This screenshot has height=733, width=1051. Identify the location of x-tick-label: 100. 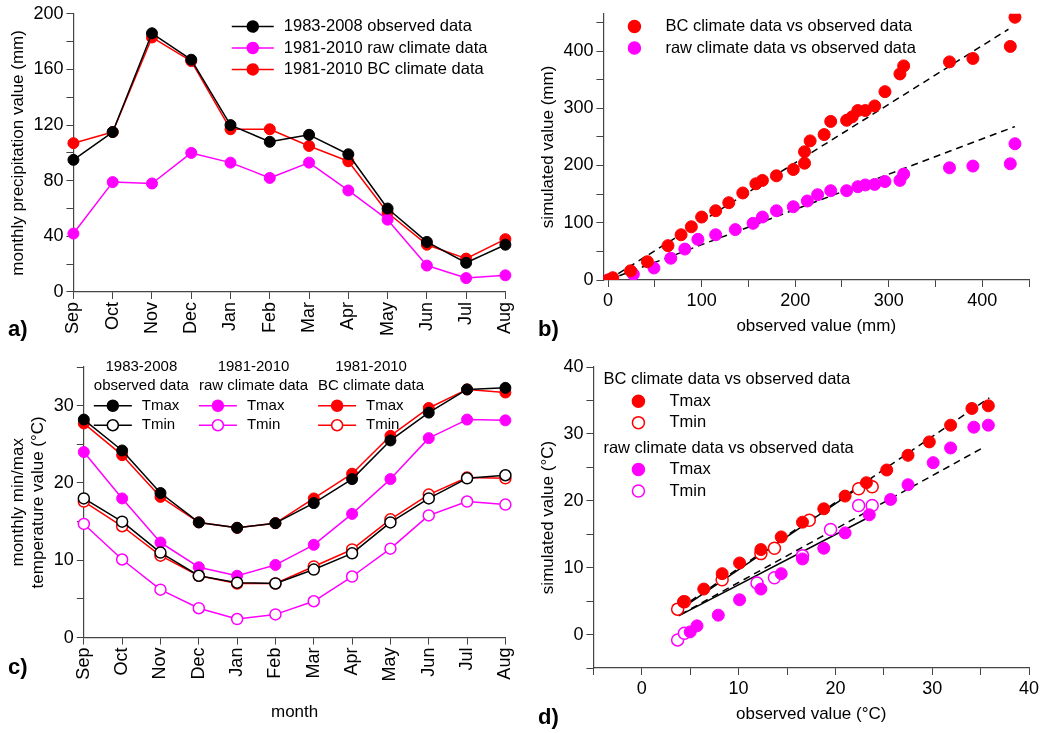
(701, 299).